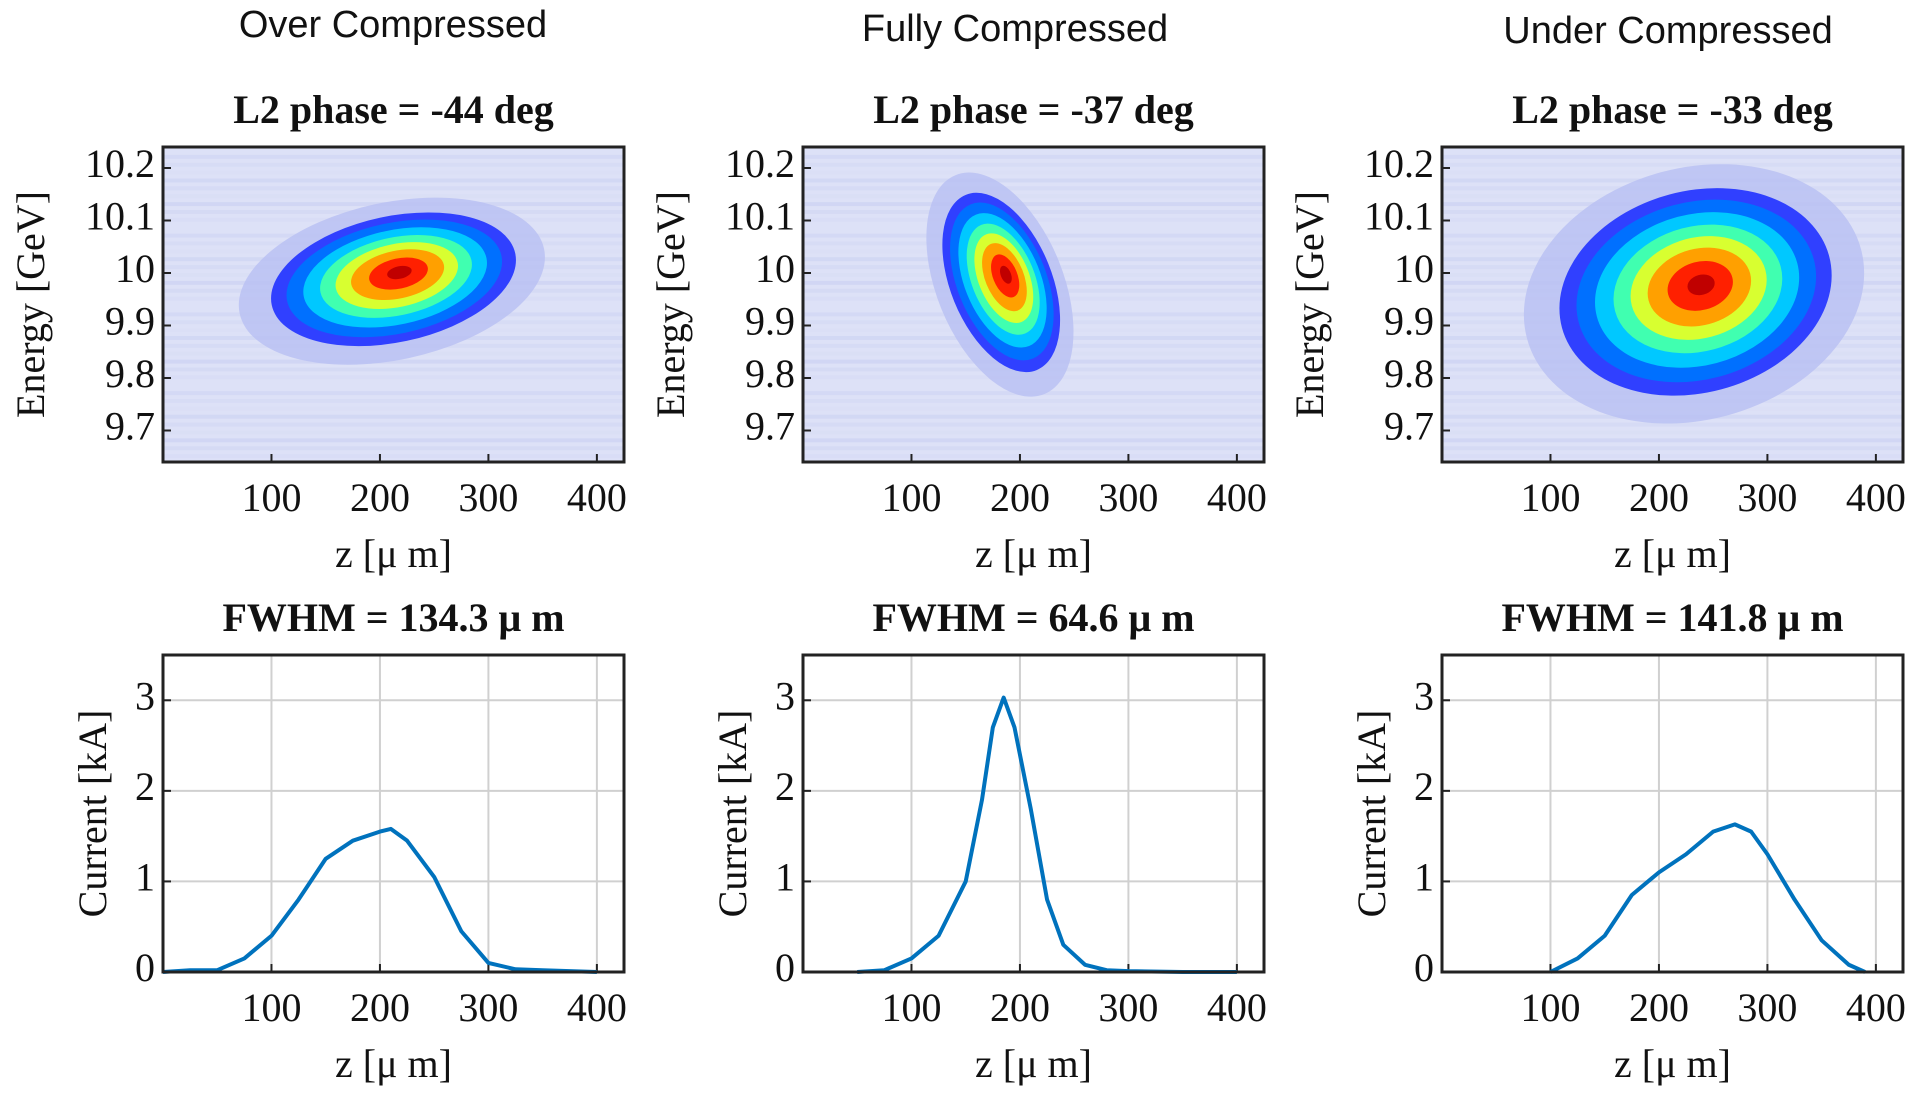 This screenshot has height=1093, width=1916. What do you see at coordinates (393, 617) in the screenshot?
I see `chart-title: FWHM = 134.3 μ m` at bounding box center [393, 617].